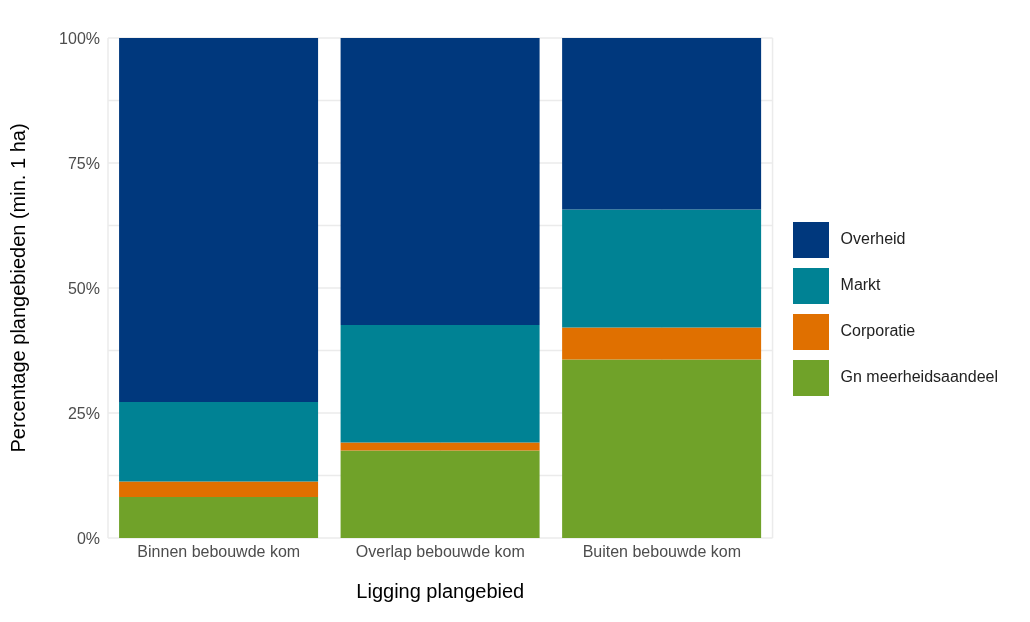 The image size is (1030, 622). I want to click on x-tick-label: Buiten bebouwde kom, so click(661, 552).